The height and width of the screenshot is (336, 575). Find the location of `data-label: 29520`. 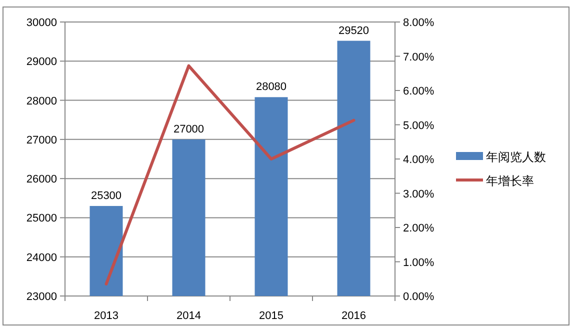

data-label: 29520 is located at coordinates (354, 30).